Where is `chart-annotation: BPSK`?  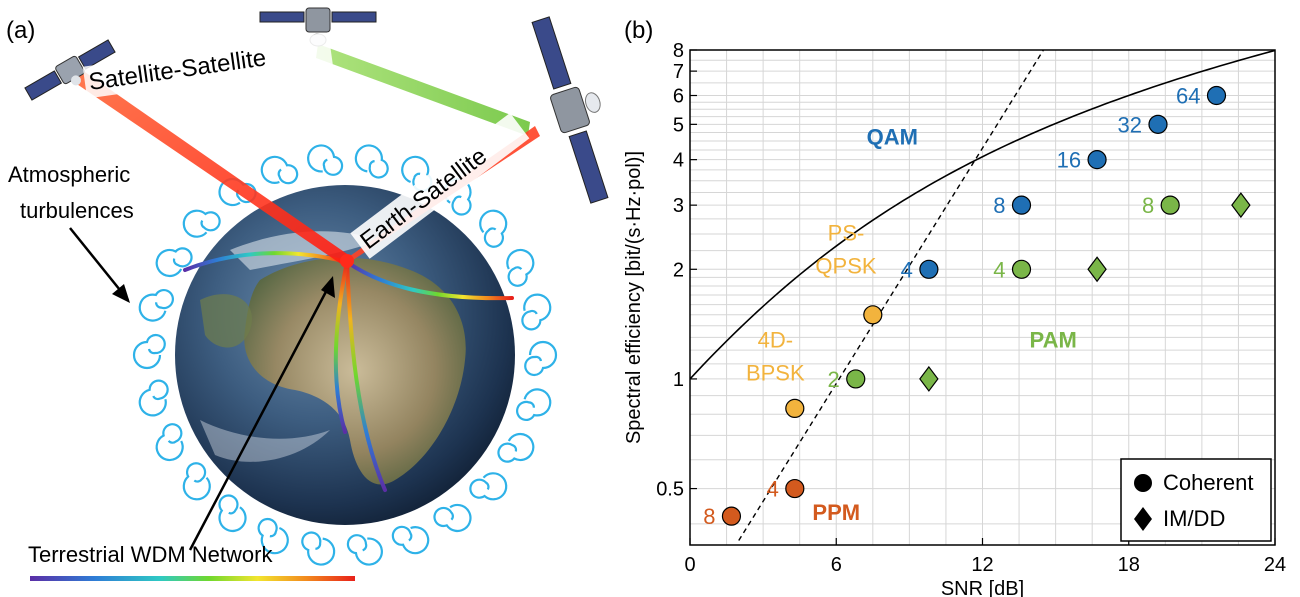
chart-annotation: BPSK is located at coordinates (775, 373).